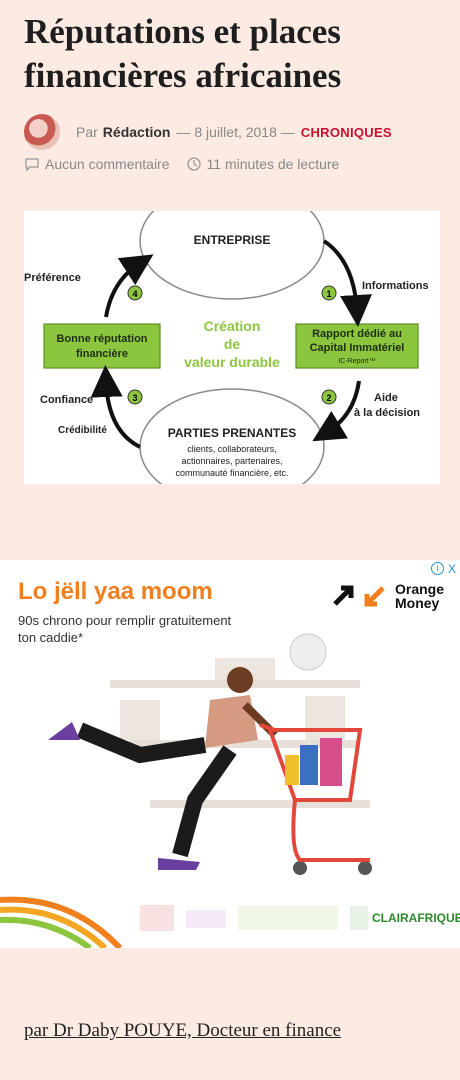 The image size is (460, 1080). I want to click on left-box, so click(102, 346).